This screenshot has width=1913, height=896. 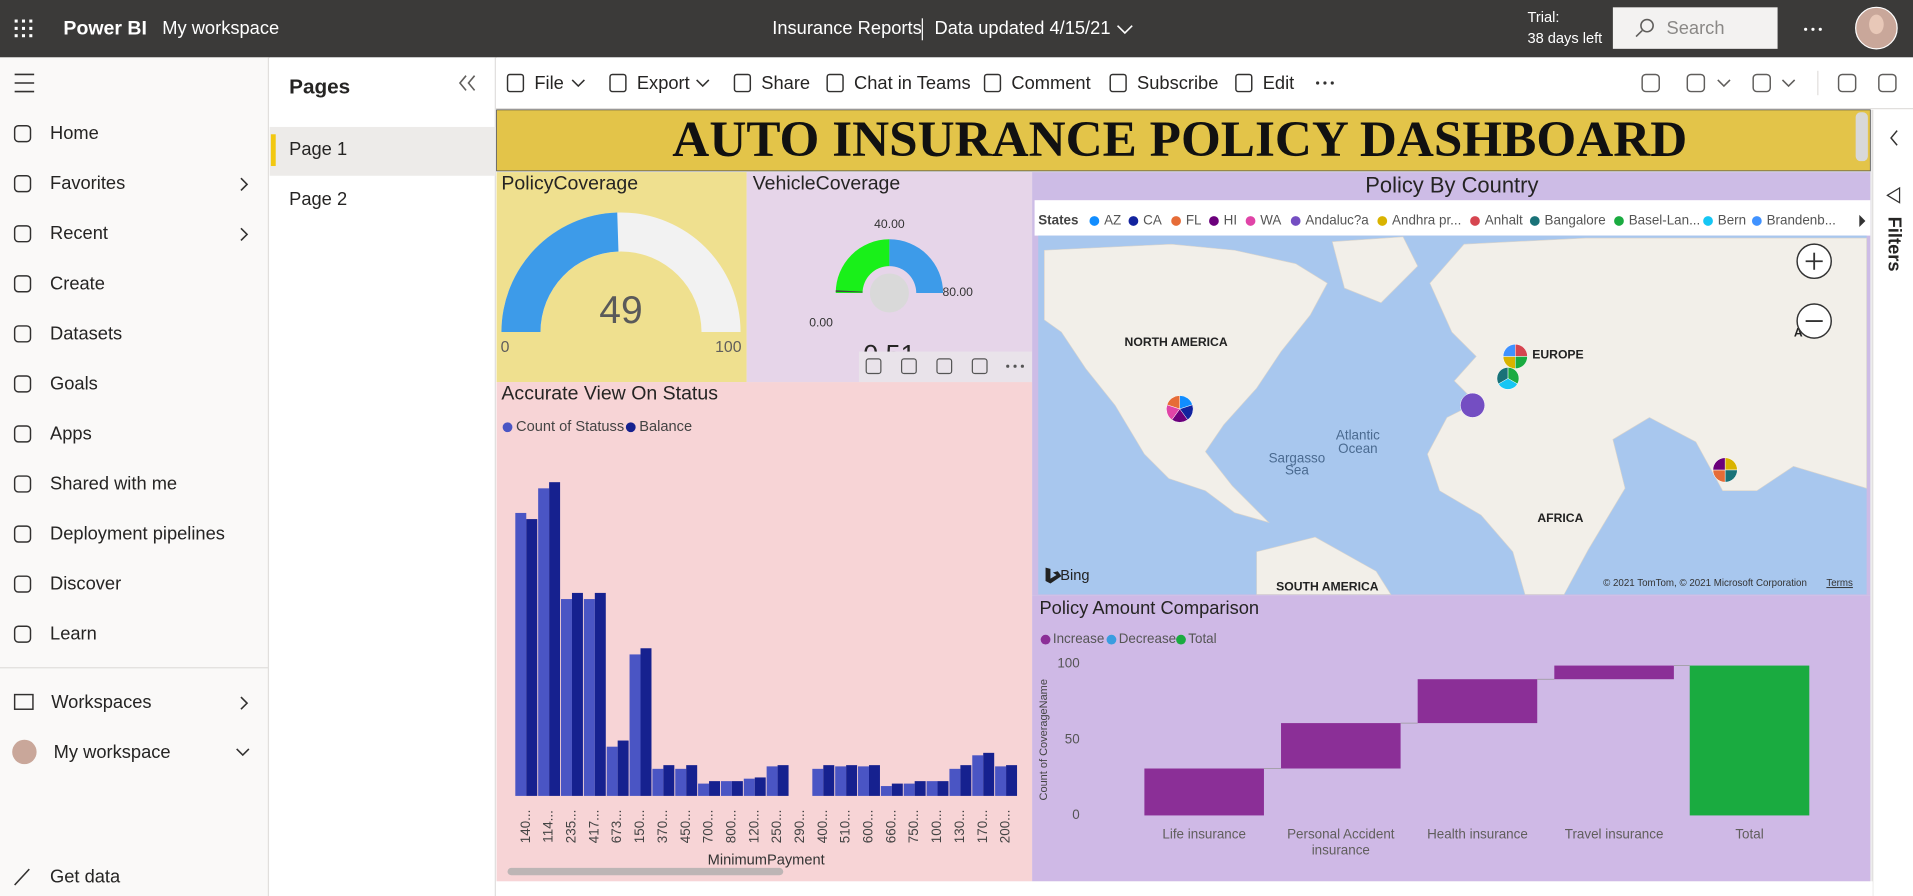 I want to click on collapse-icon, so click(x=462, y=83).